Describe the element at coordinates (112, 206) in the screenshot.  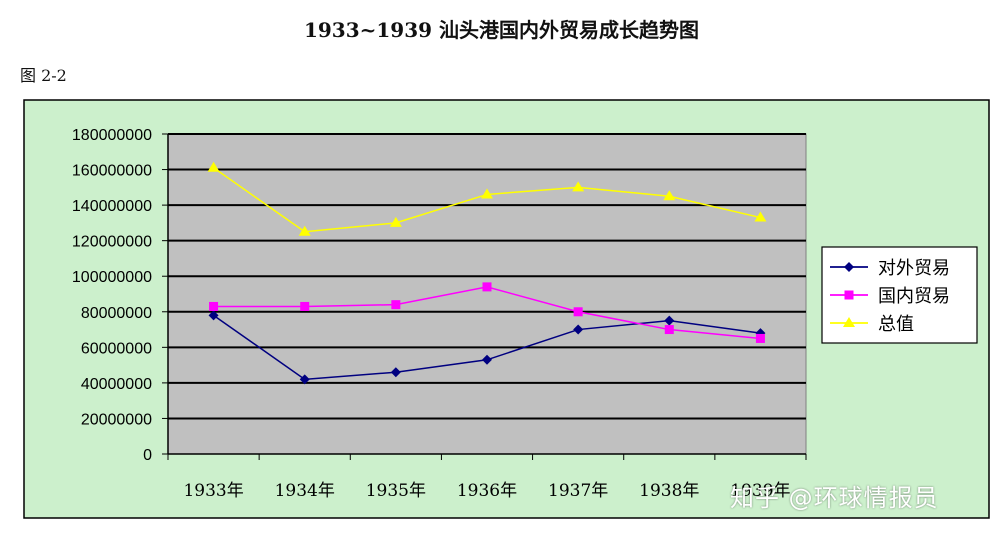
I see `y-tick-label: 140000000` at that location.